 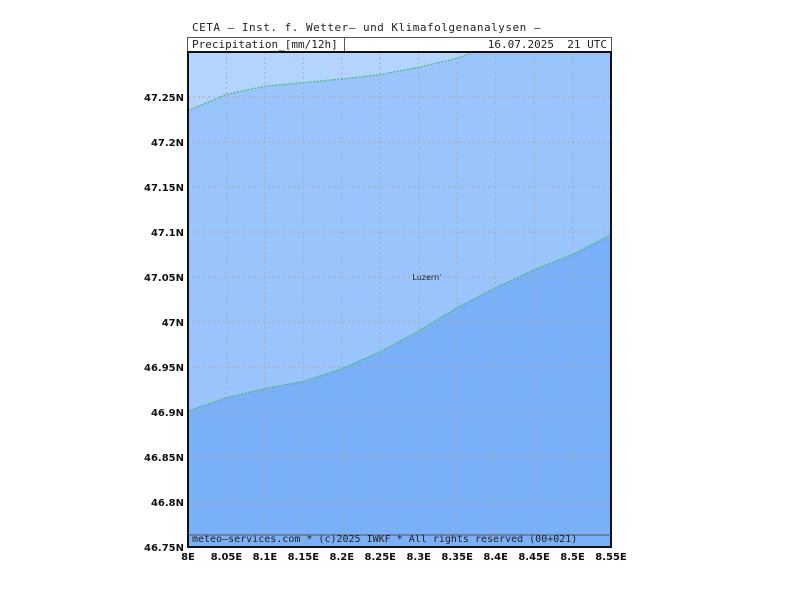 What do you see at coordinates (457, 557) in the screenshot?
I see `lon-tick-label: 8.35E` at bounding box center [457, 557].